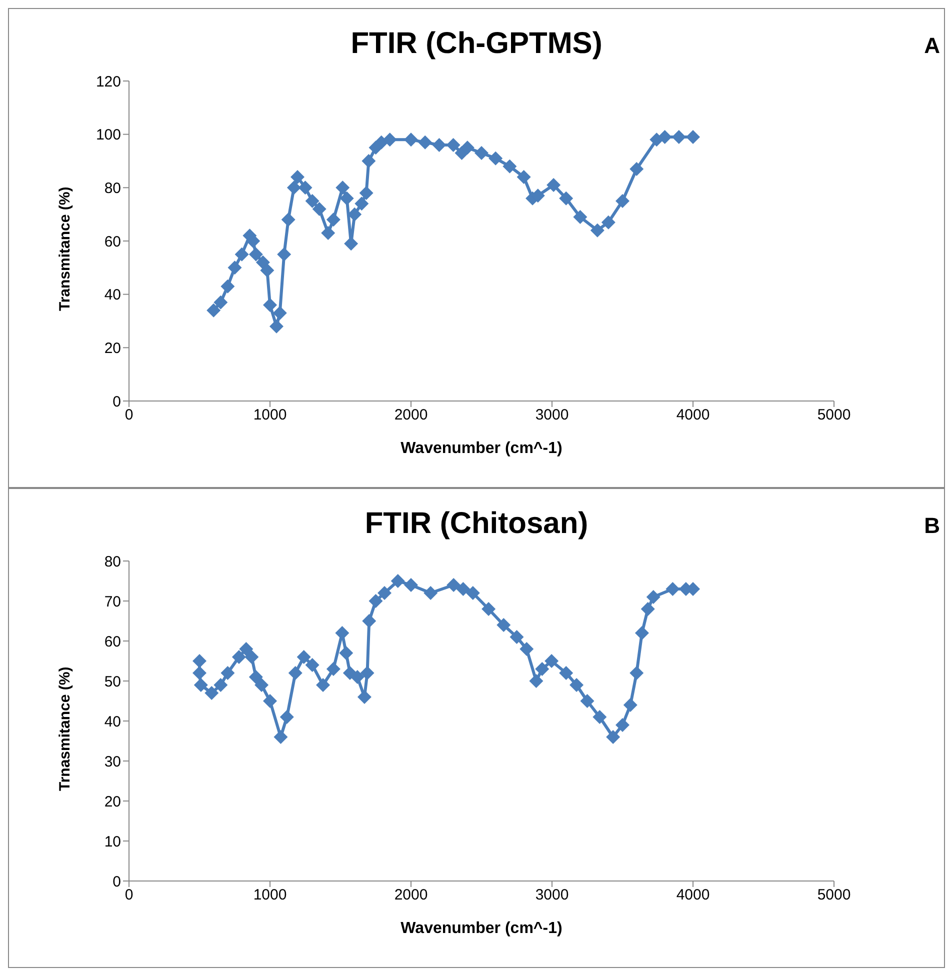 The height and width of the screenshot is (971, 951). I want to click on x-axis-title: Wavenumber (cm^-1), so click(481, 928).